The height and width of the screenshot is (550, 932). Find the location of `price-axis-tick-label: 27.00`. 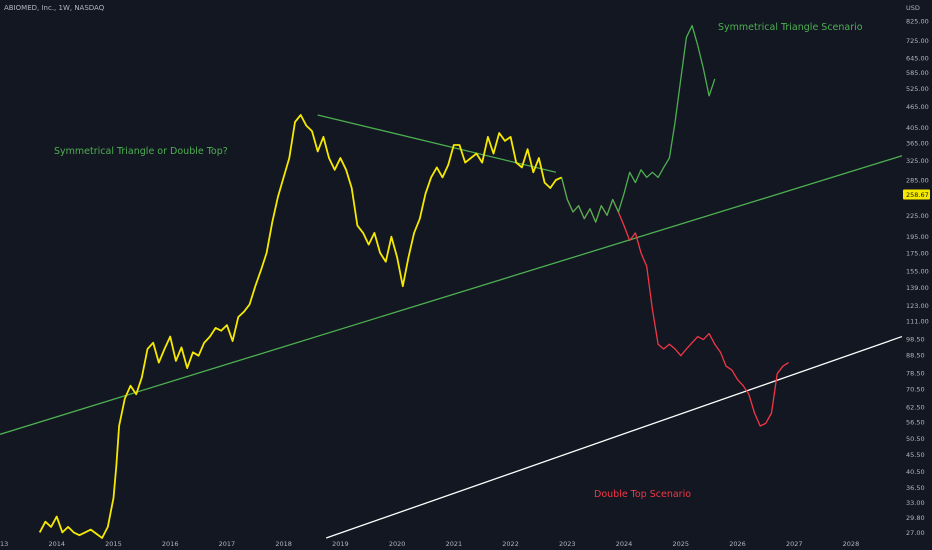

price-axis-tick-label: 27.00 is located at coordinates (915, 533).